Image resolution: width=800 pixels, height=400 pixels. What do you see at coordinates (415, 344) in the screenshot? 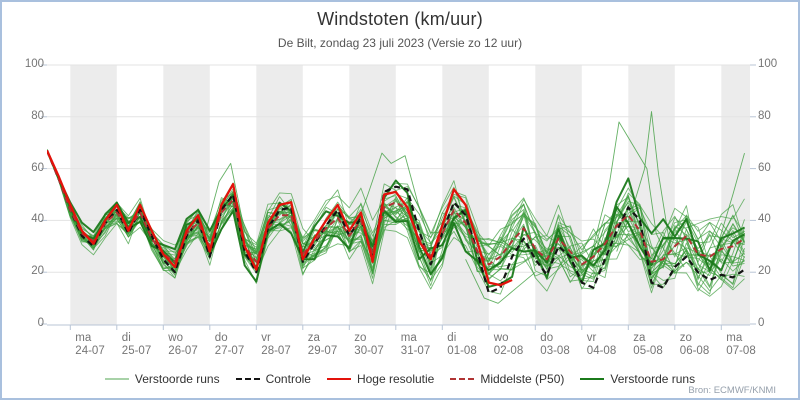
I see `x-tick-label: ma 31-07` at bounding box center [415, 344].